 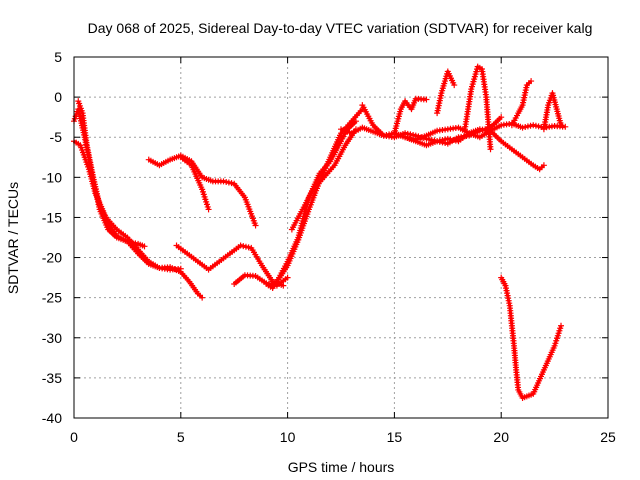 What do you see at coordinates (501, 437) in the screenshot?
I see `x-tick-label: 20` at bounding box center [501, 437].